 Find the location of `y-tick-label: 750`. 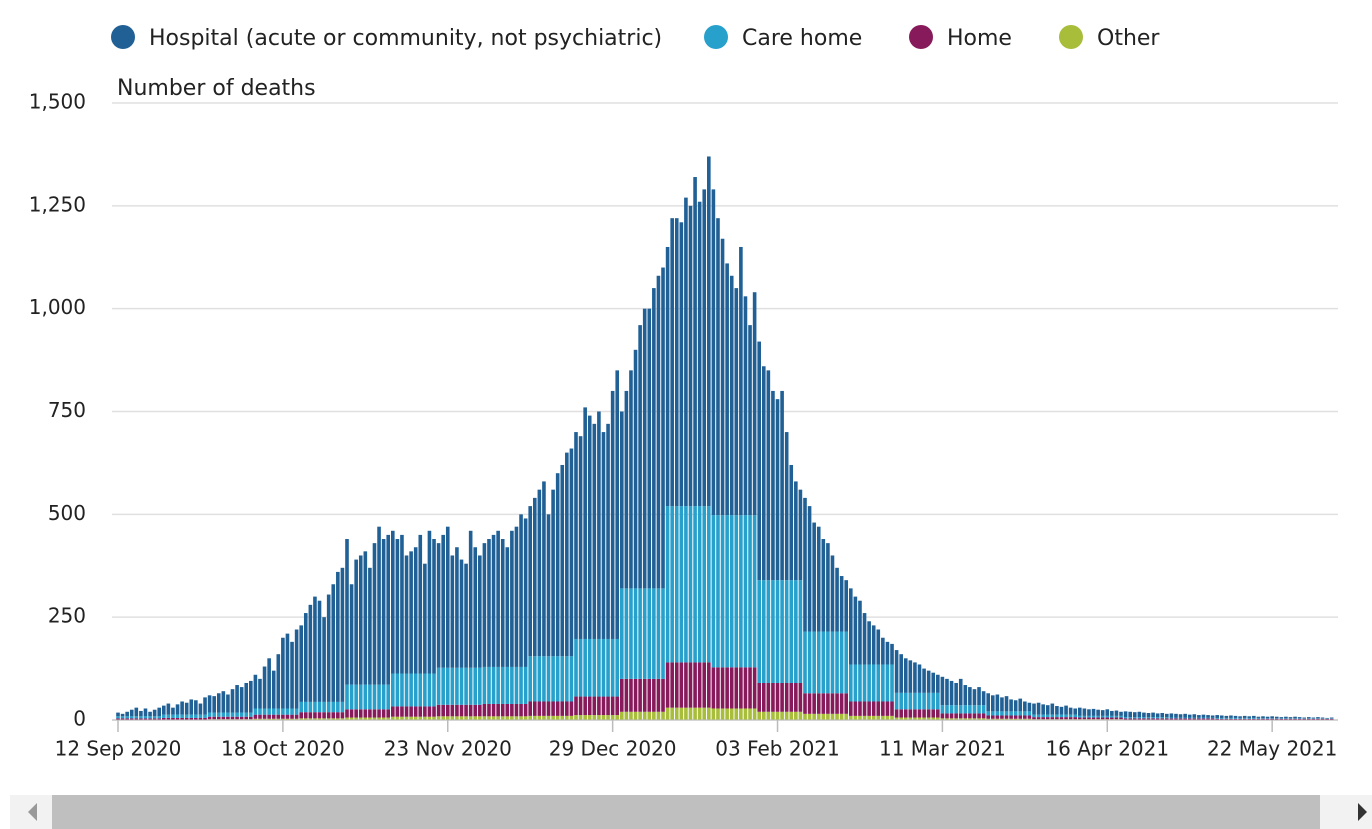

y-tick-label: 750 is located at coordinates (67, 410).